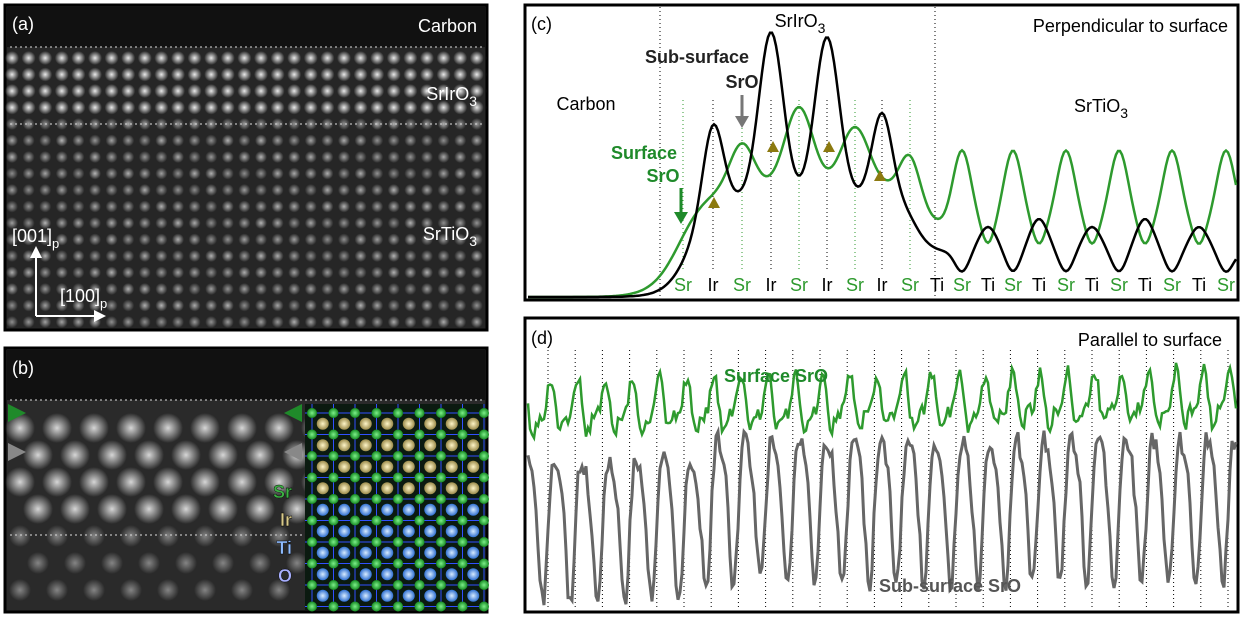 The width and height of the screenshot is (1243, 617). What do you see at coordinates (882, 402) in the screenshot?
I see `profile-curve` at bounding box center [882, 402].